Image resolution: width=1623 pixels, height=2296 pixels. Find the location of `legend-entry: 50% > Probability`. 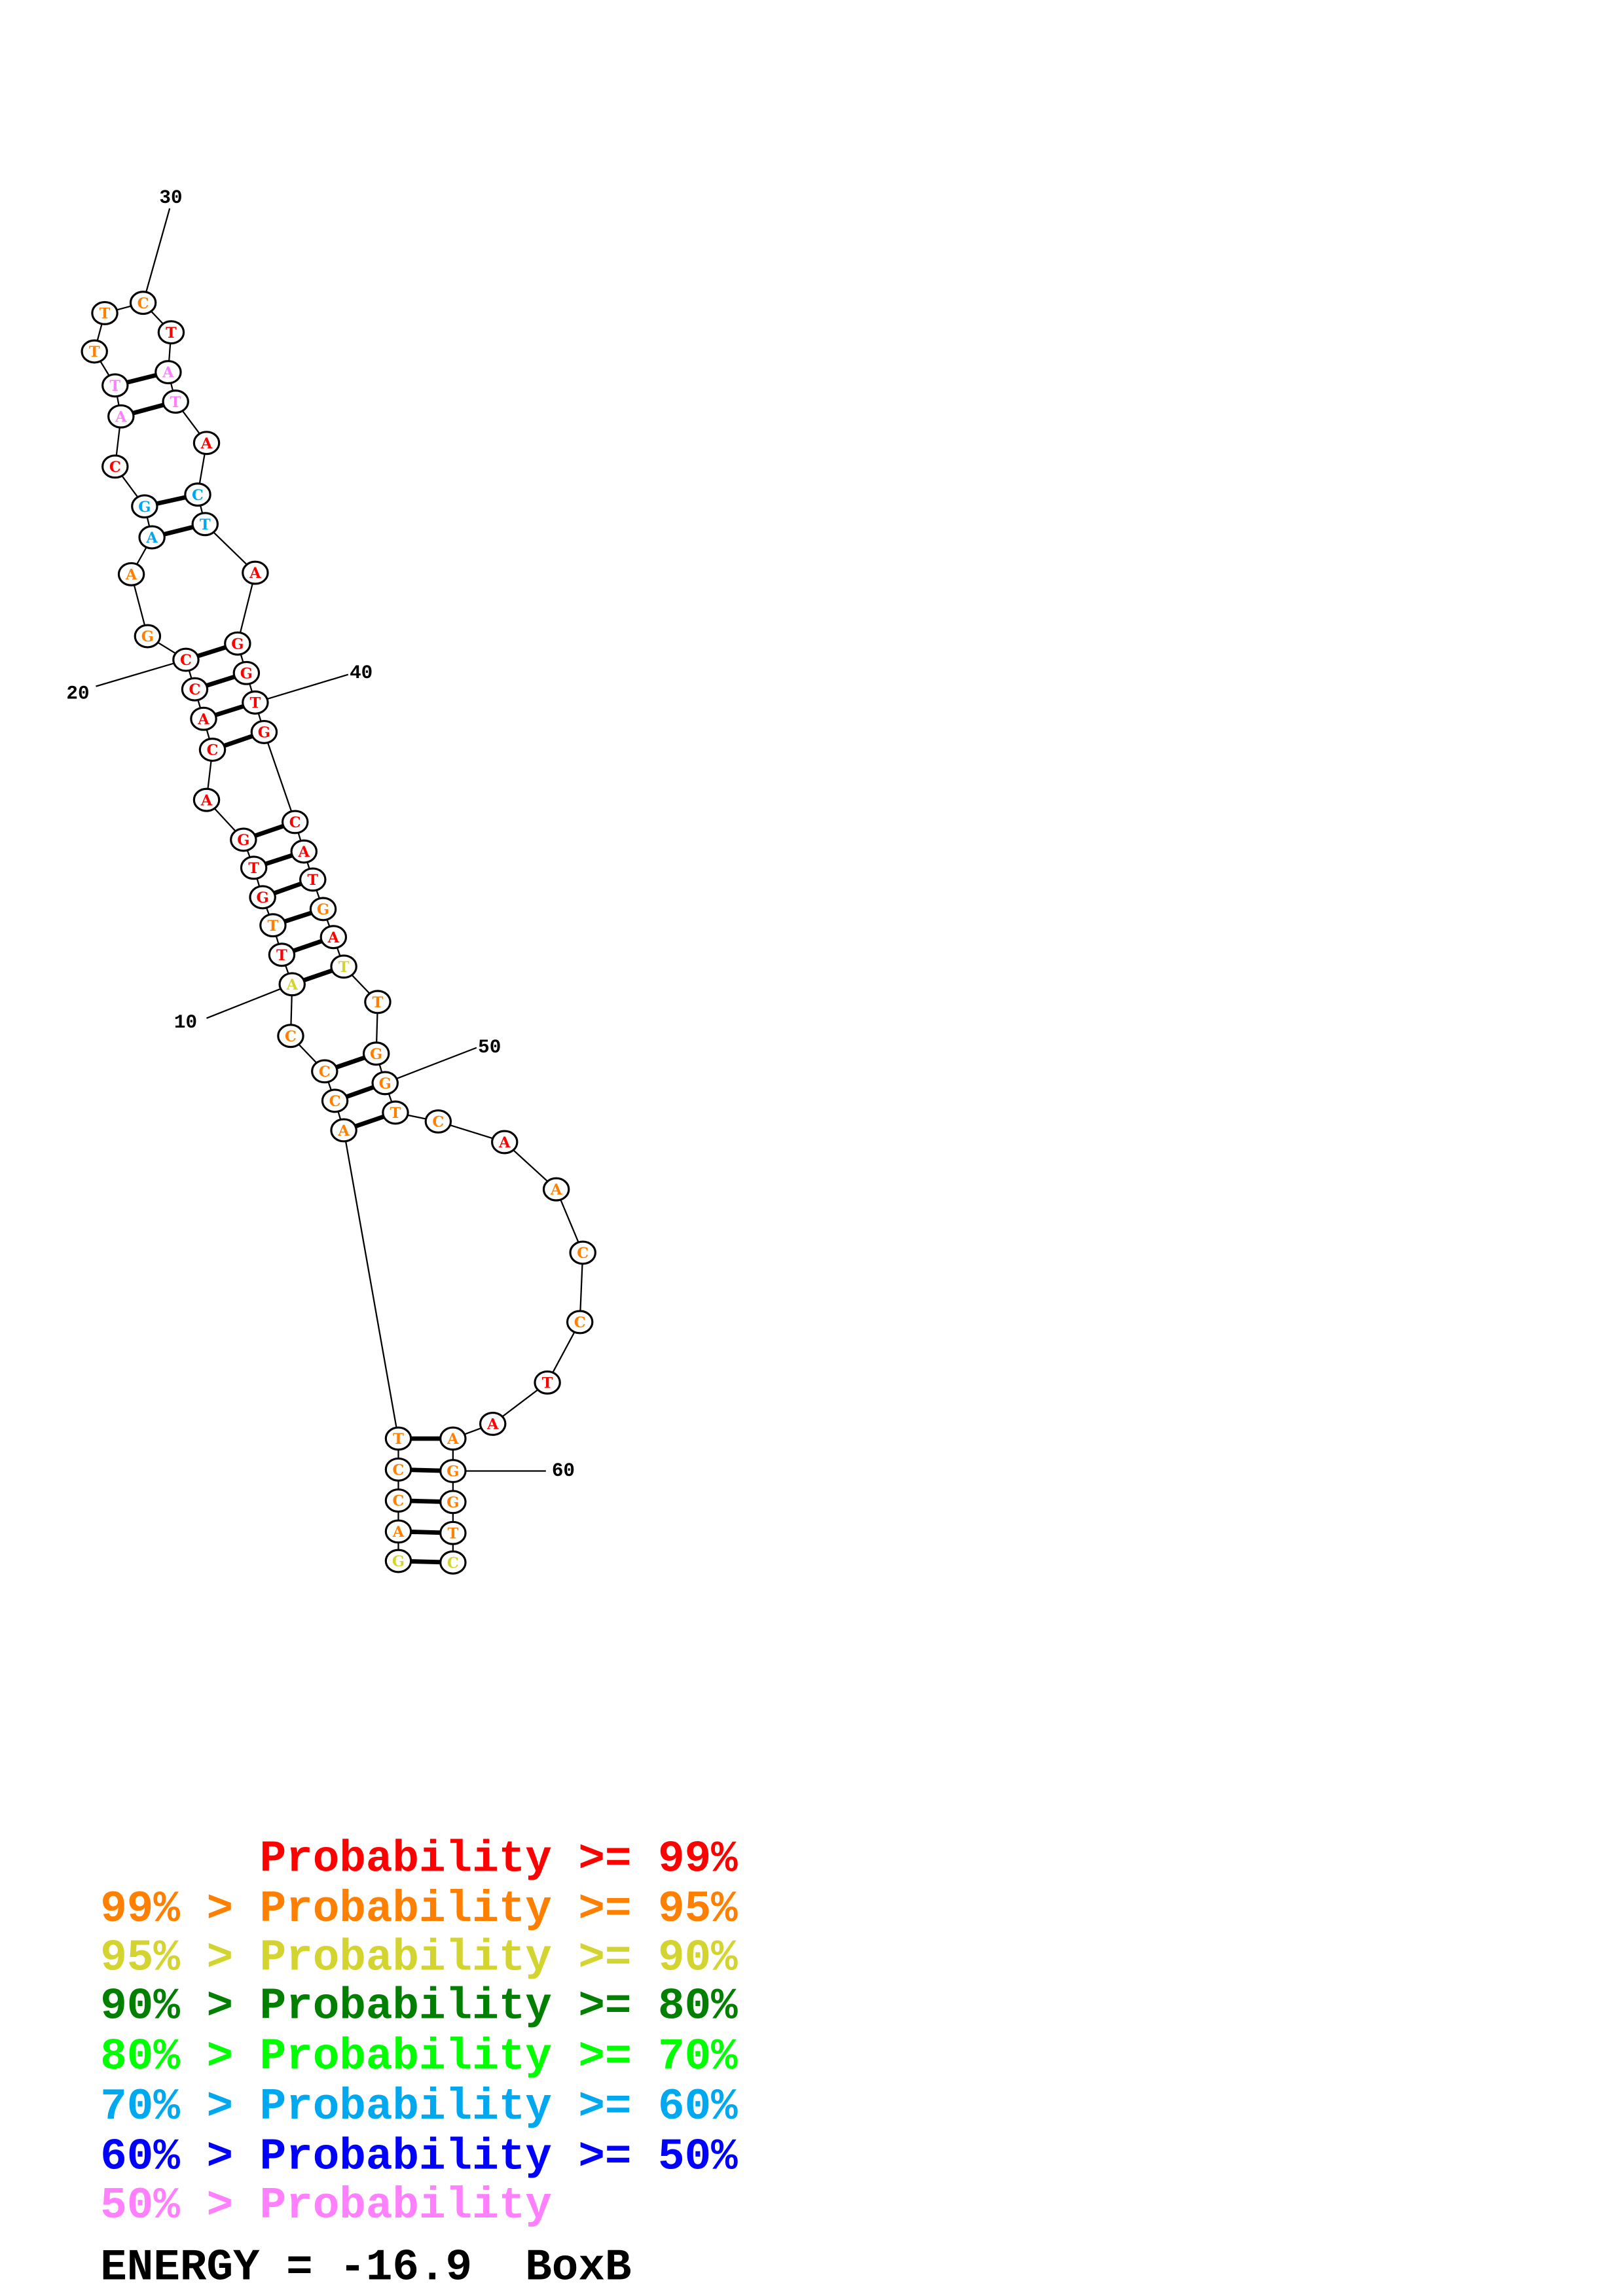

legend-entry: 50% > Probability is located at coordinates (326, 2206).